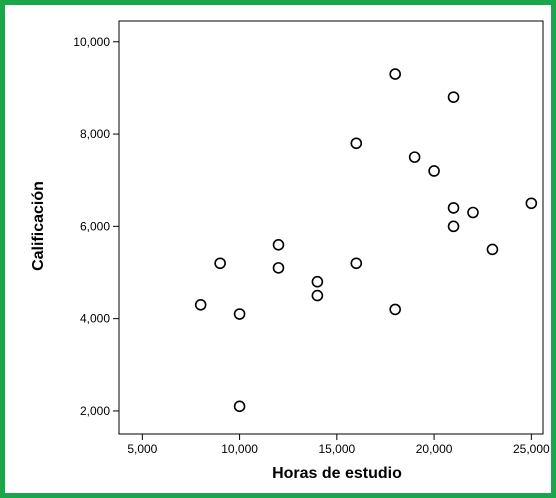  What do you see at coordinates (95, 411) in the screenshot?
I see `y-tick-label: 2,000` at bounding box center [95, 411].